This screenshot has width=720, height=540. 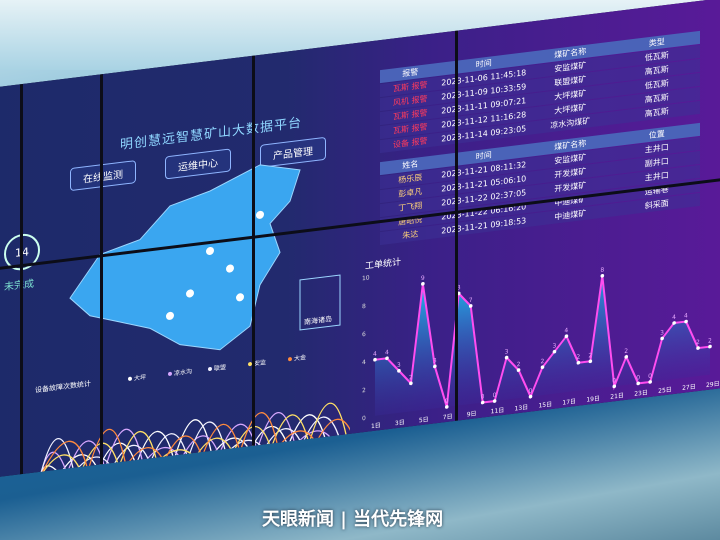 I want to click on x-tick-label: 25日, so click(x=665, y=390).